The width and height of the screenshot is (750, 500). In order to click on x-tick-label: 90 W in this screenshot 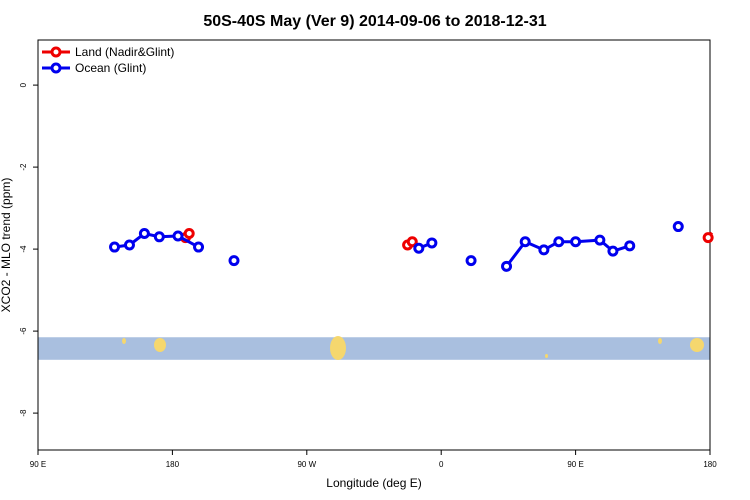, I will do `click(306, 464)`.